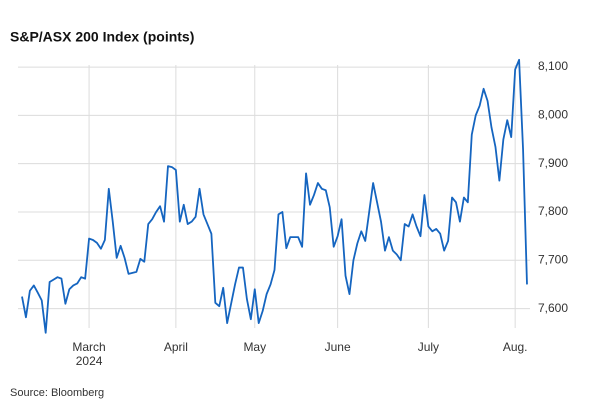 The height and width of the screenshot is (415, 602). What do you see at coordinates (254, 347) in the screenshot?
I see `x-tick-label: May` at bounding box center [254, 347].